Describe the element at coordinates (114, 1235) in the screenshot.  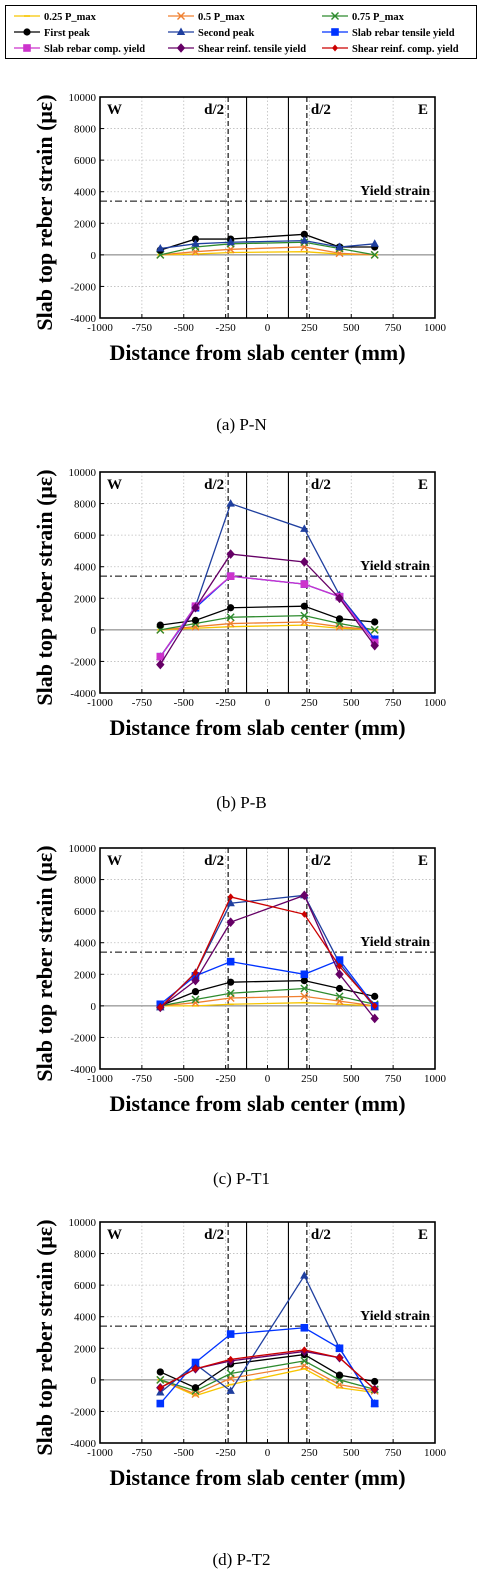
I see `label-west: W` at that location.